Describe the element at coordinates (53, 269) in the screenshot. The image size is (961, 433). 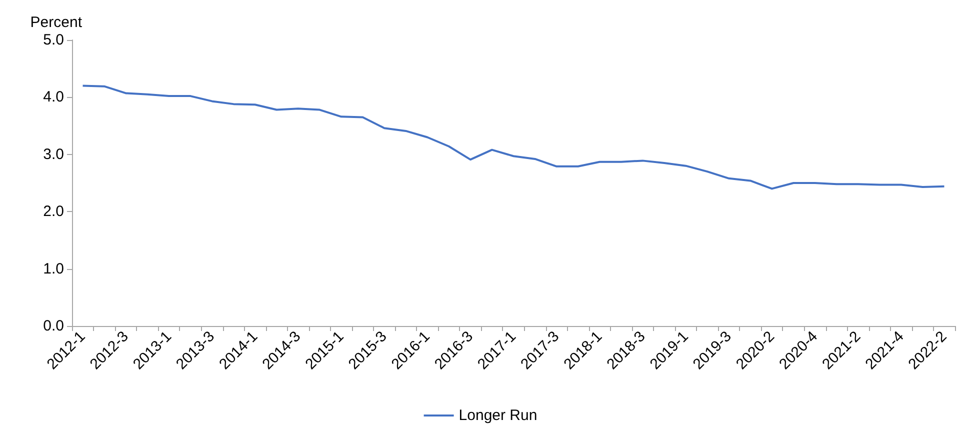
I see `y-tick-label: 1.0` at that location.